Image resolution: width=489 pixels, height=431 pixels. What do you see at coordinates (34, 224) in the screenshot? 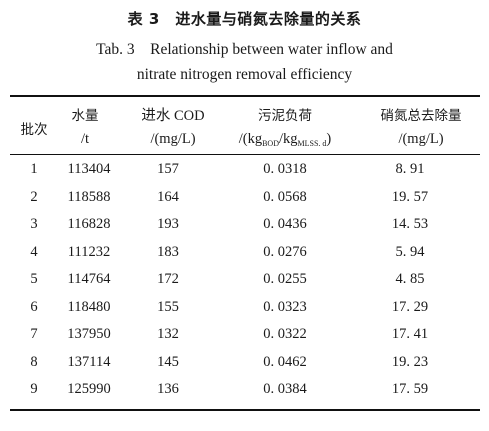
I see `cell-batch: 3` at bounding box center [34, 224].